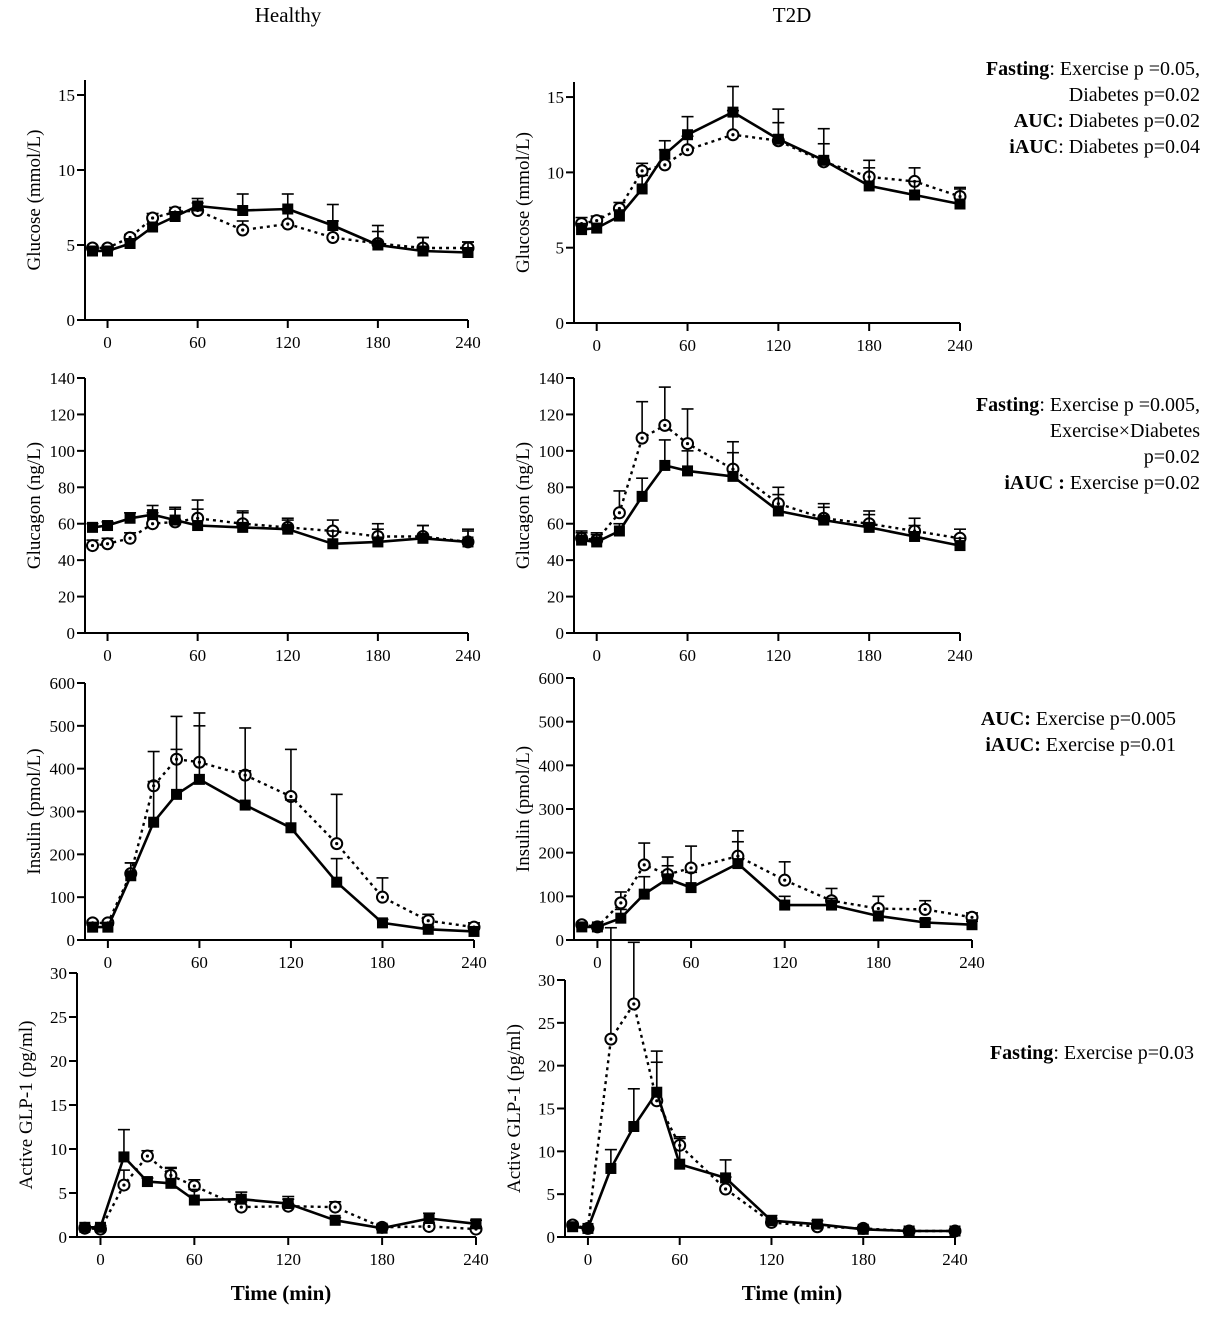  I want to click on stats-glp1: Fasting: Exercise p=0.03, so click(1092, 1053).